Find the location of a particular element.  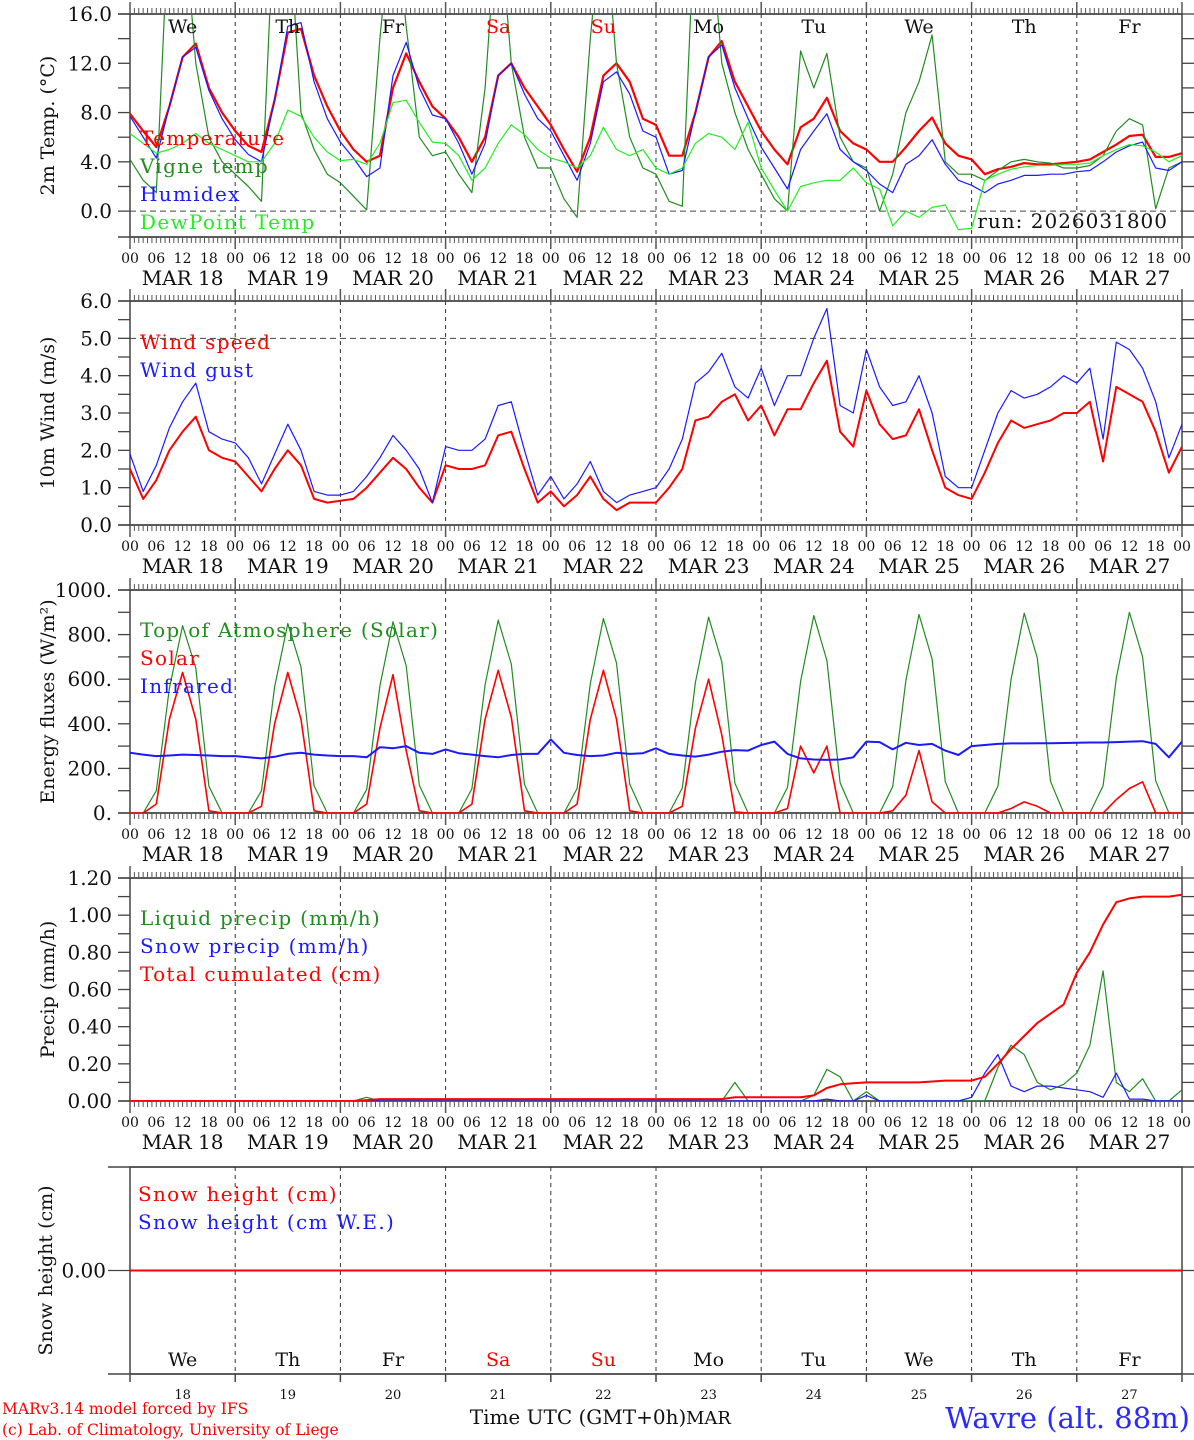

x-date-label: MAR 22 is located at coordinates (604, 566).